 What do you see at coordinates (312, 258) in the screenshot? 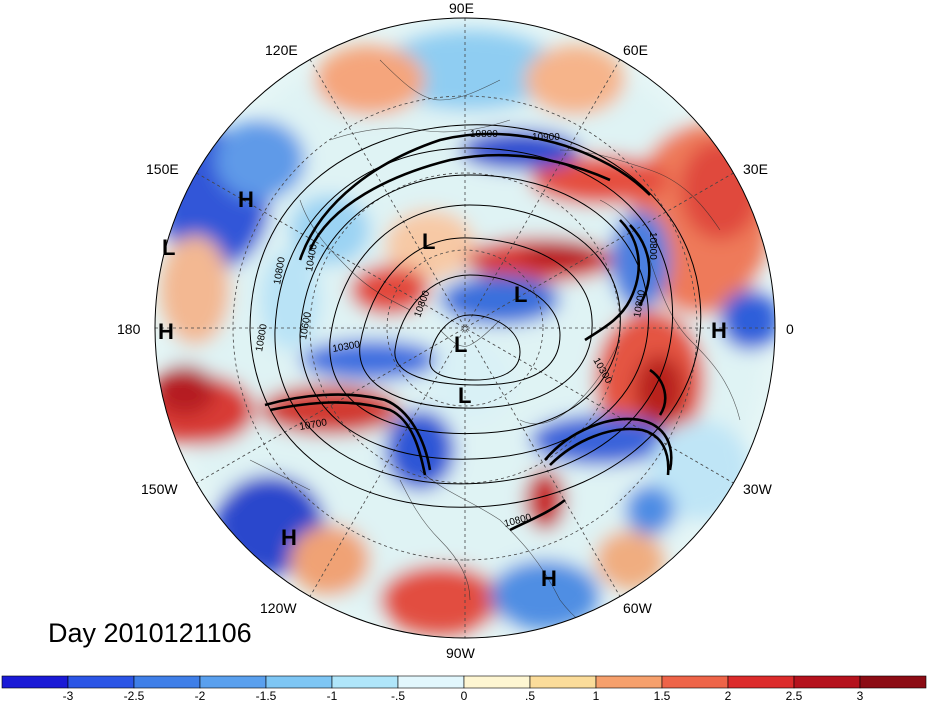
I see `contour-label: 10400` at bounding box center [312, 258].